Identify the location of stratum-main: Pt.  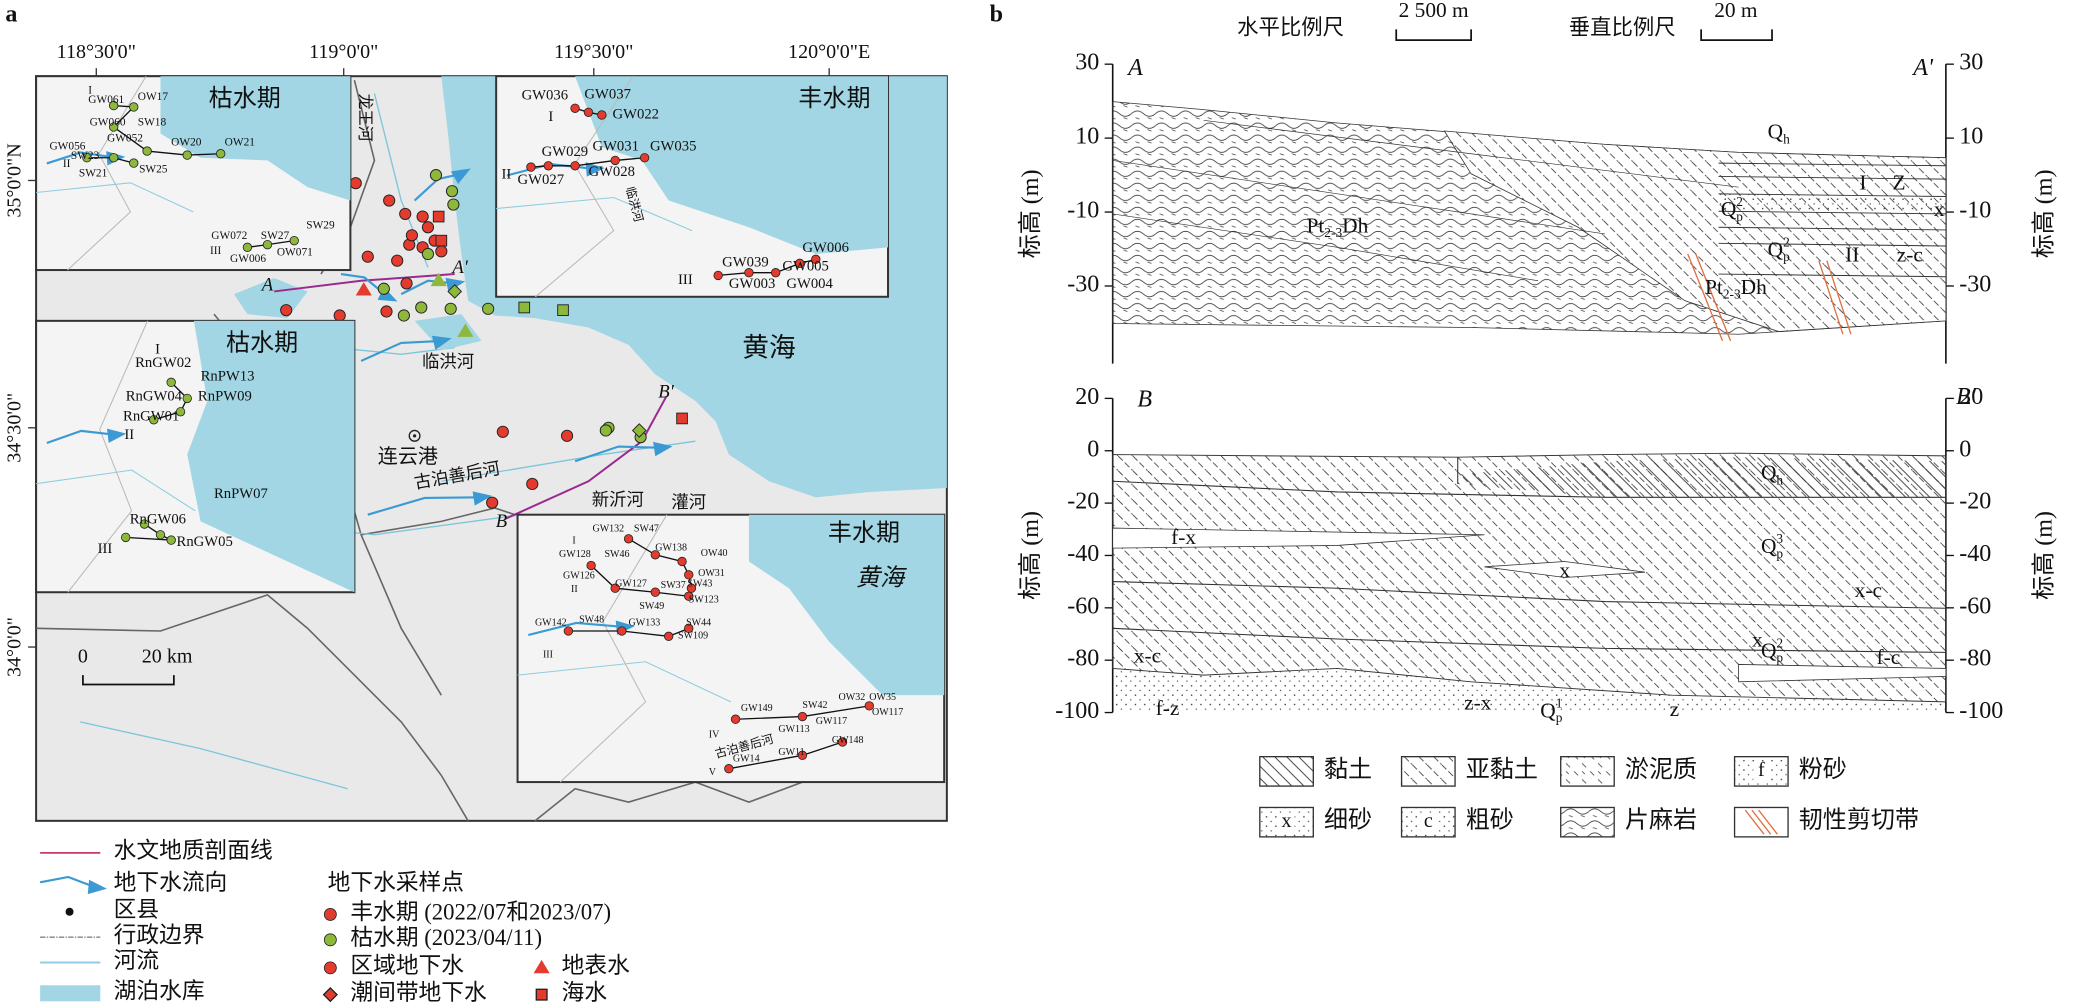
(1714, 287).